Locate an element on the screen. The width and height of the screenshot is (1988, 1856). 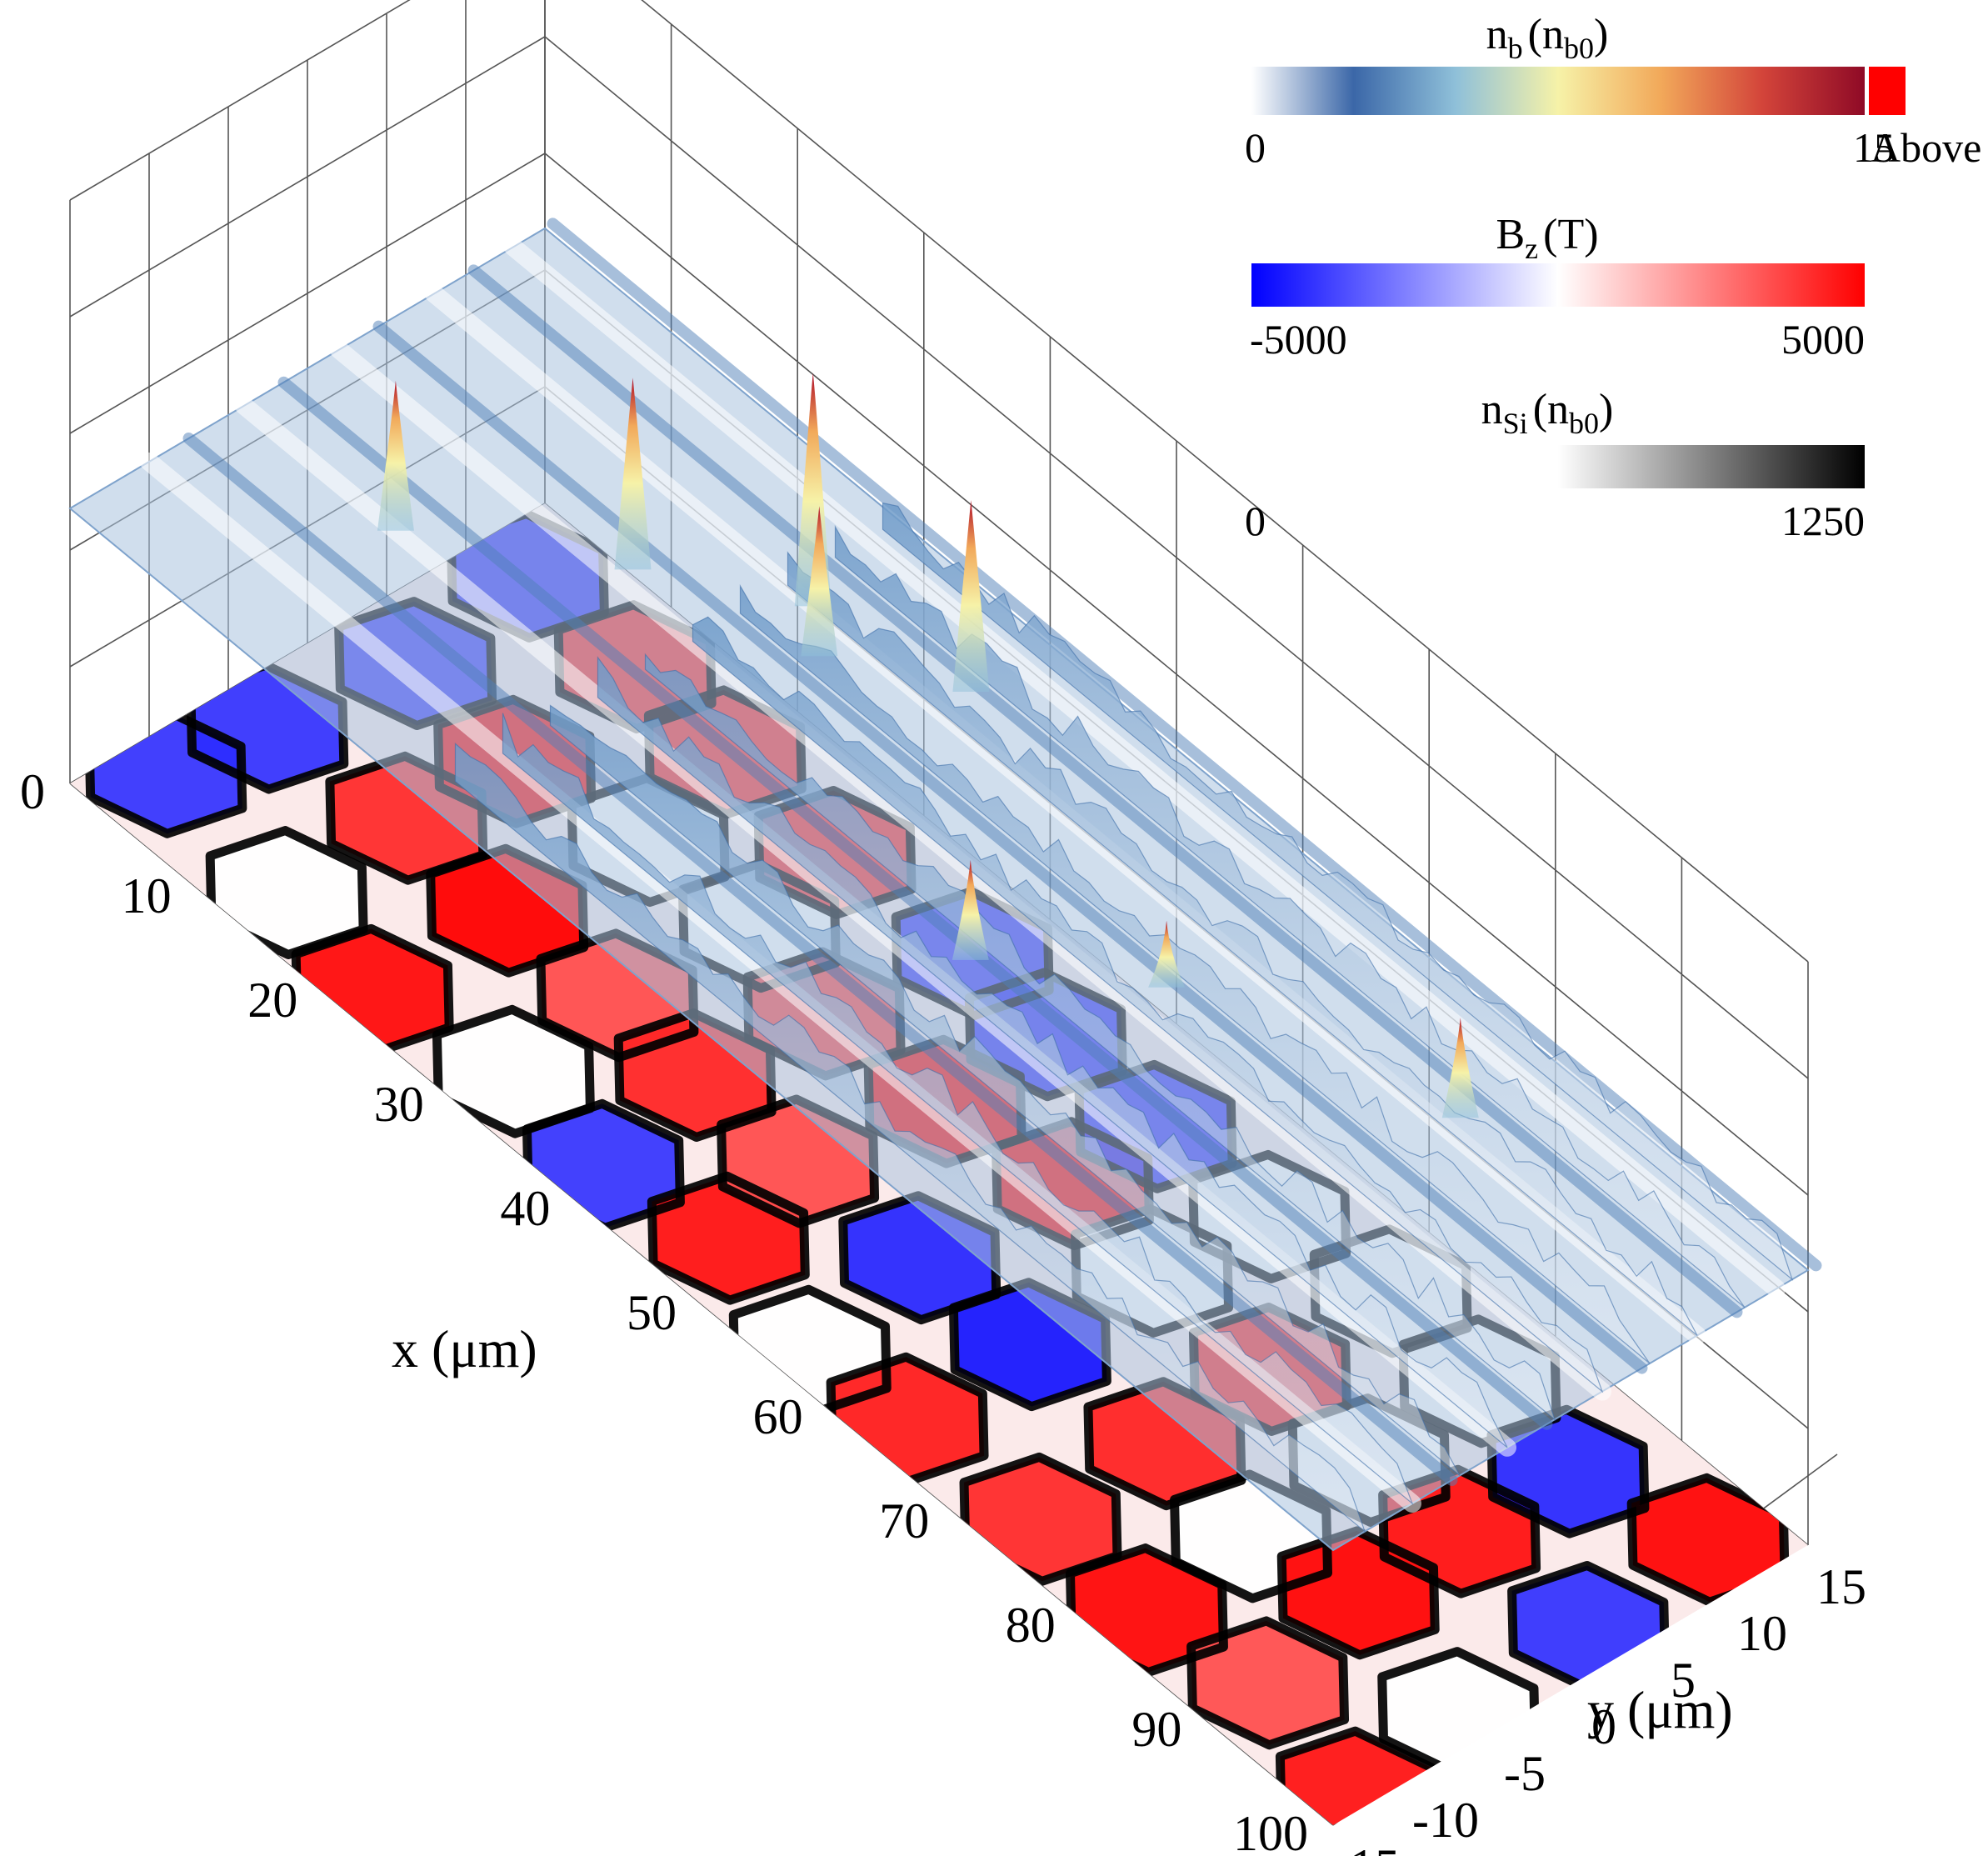
x-tick-label: 100 is located at coordinates (1270, 1831).